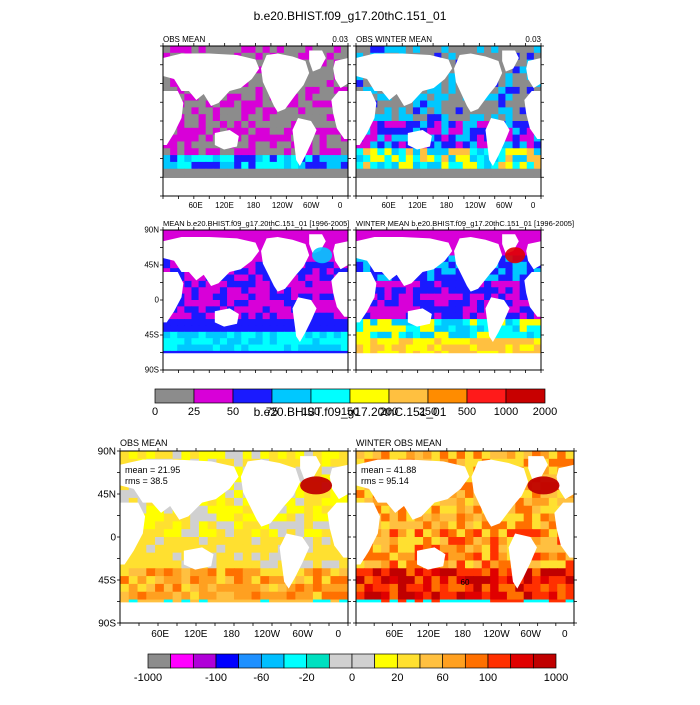 The width and height of the screenshot is (700, 705). I want to click on colorbar-label: -20, so click(307, 678).